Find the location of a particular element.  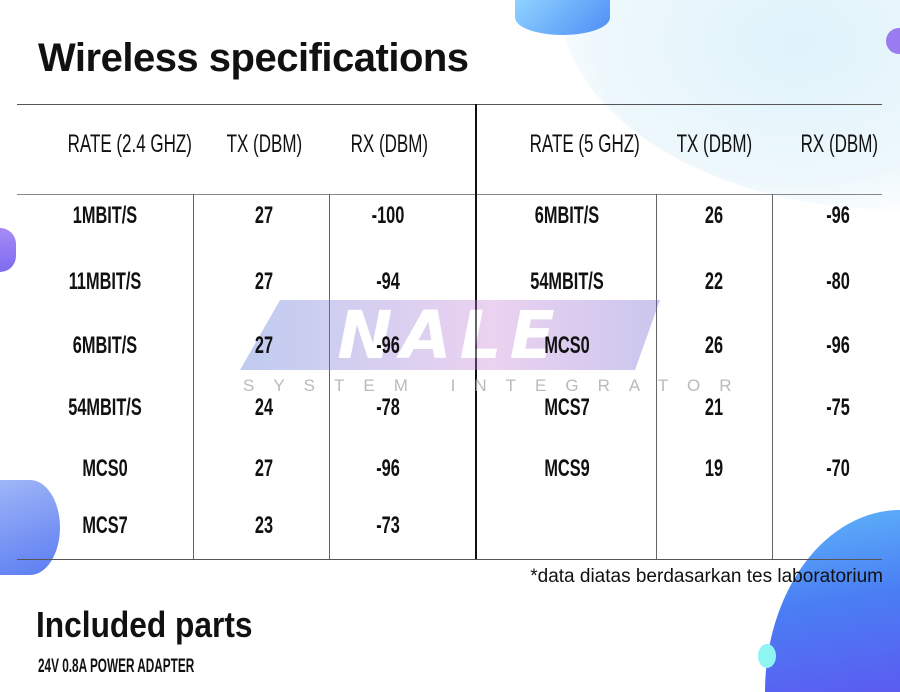

included-parts-heading: Included parts is located at coordinates (144, 624).